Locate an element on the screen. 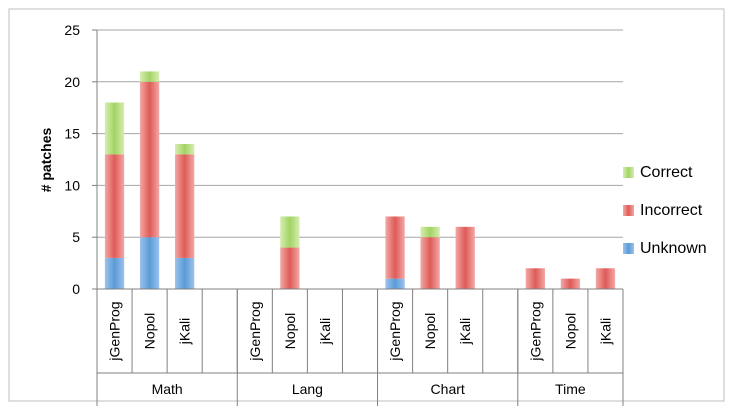  y-tick-label: 25 is located at coordinates (72, 30).